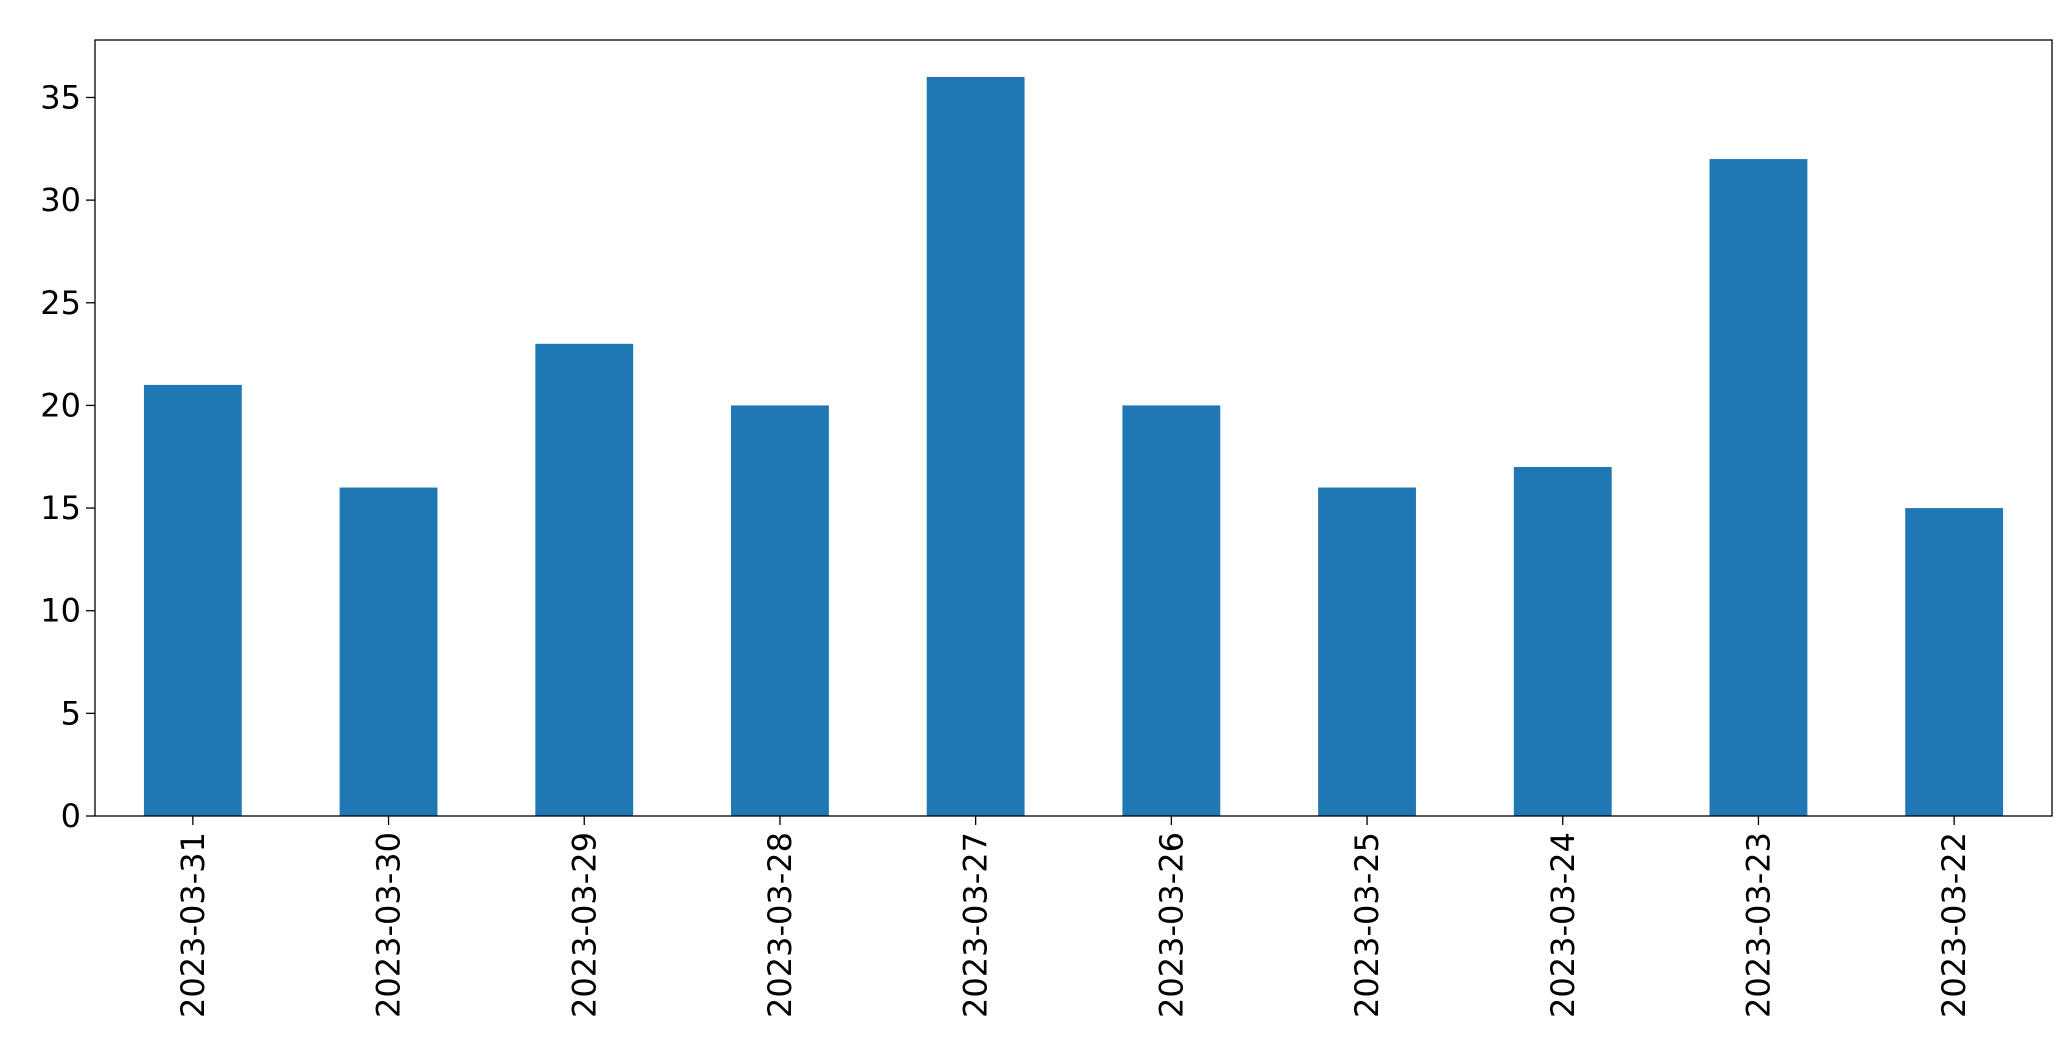 Image resolution: width=2071 pixels, height=1061 pixels. I want to click on x-tick-label: 2023-03-22, so click(1954, 925).